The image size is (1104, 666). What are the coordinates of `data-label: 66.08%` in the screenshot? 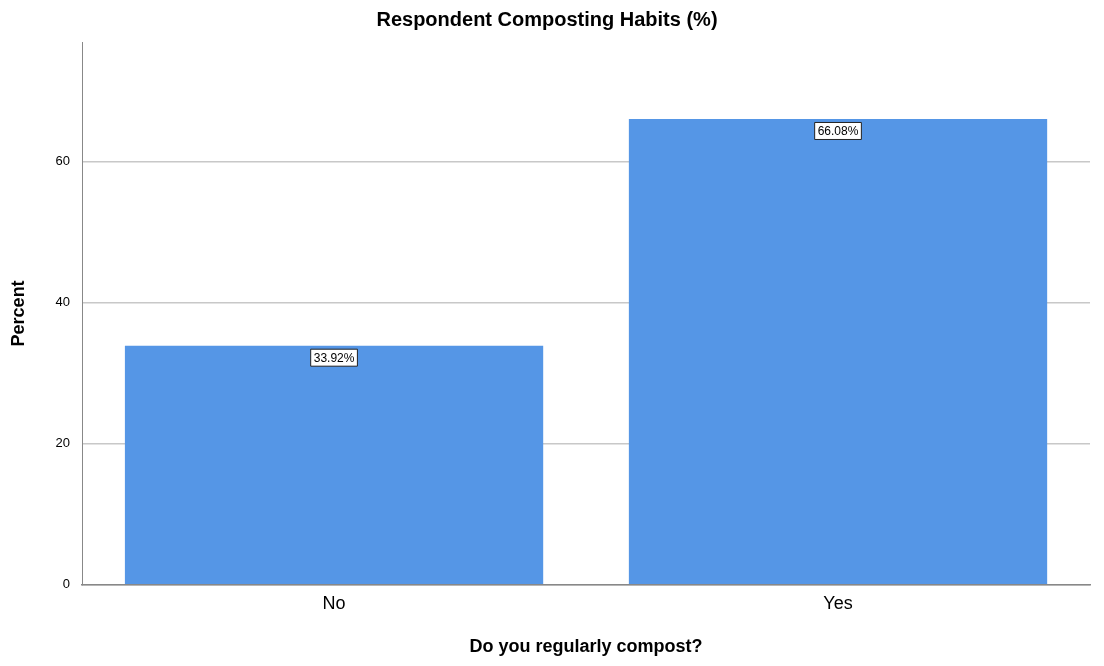 It's located at (838, 131).